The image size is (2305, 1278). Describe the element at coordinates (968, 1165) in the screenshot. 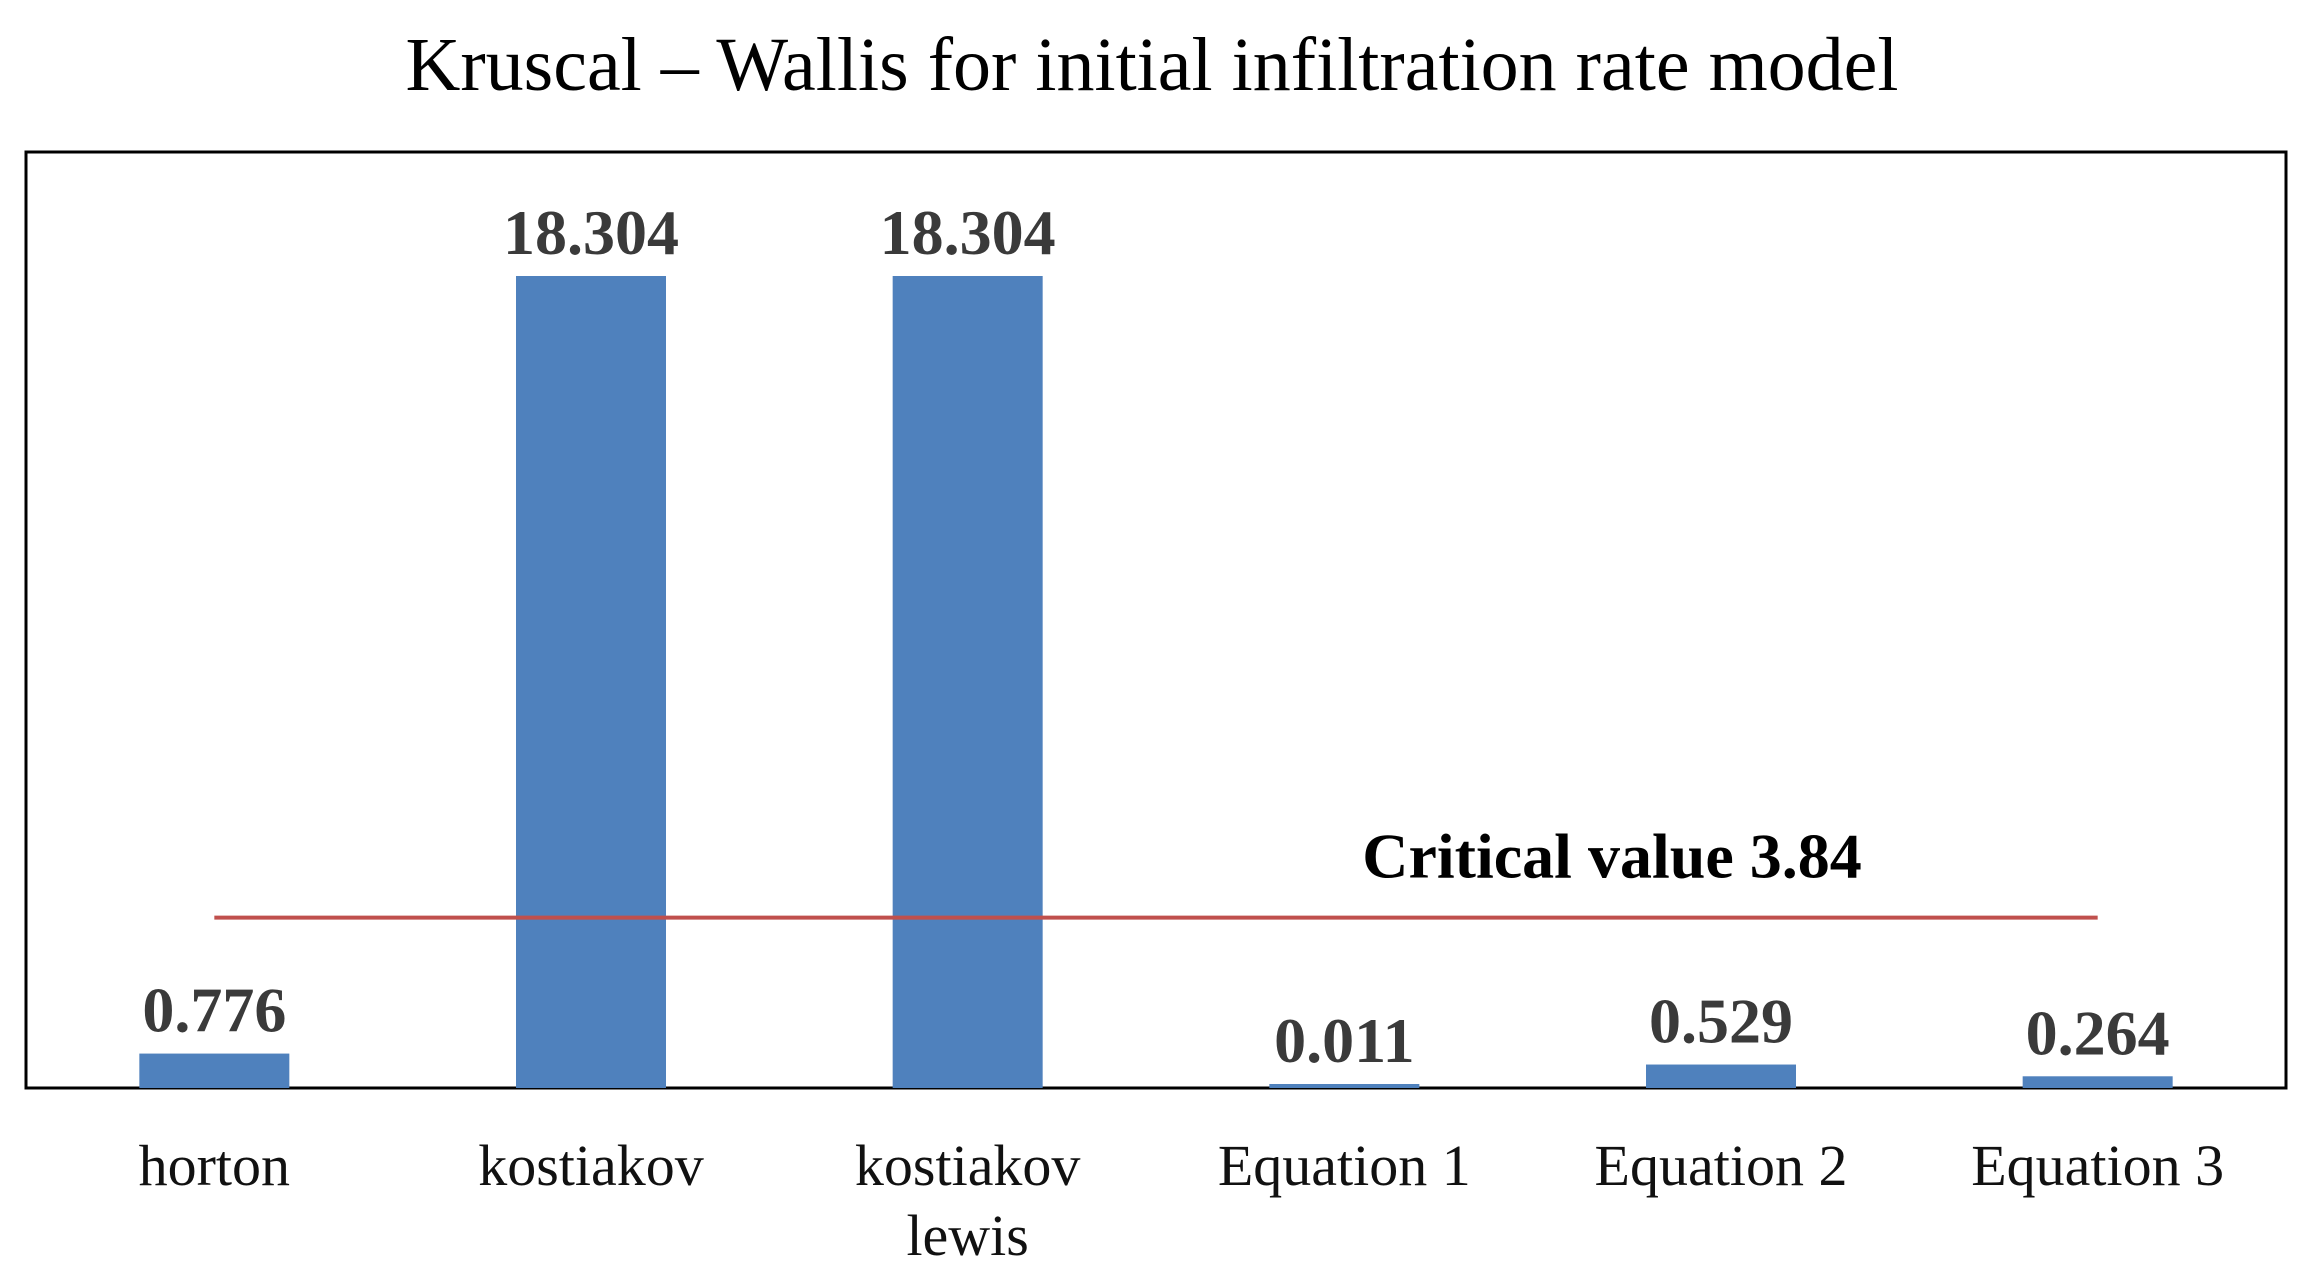

I see `category-label-2-line-0: kostiakov` at that location.